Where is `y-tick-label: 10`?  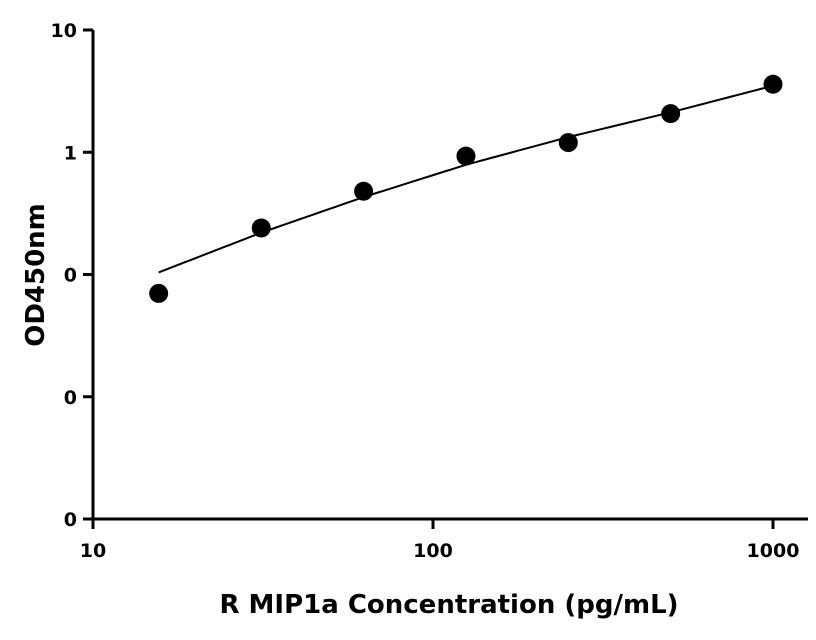 y-tick-label: 10 is located at coordinates (64, 31).